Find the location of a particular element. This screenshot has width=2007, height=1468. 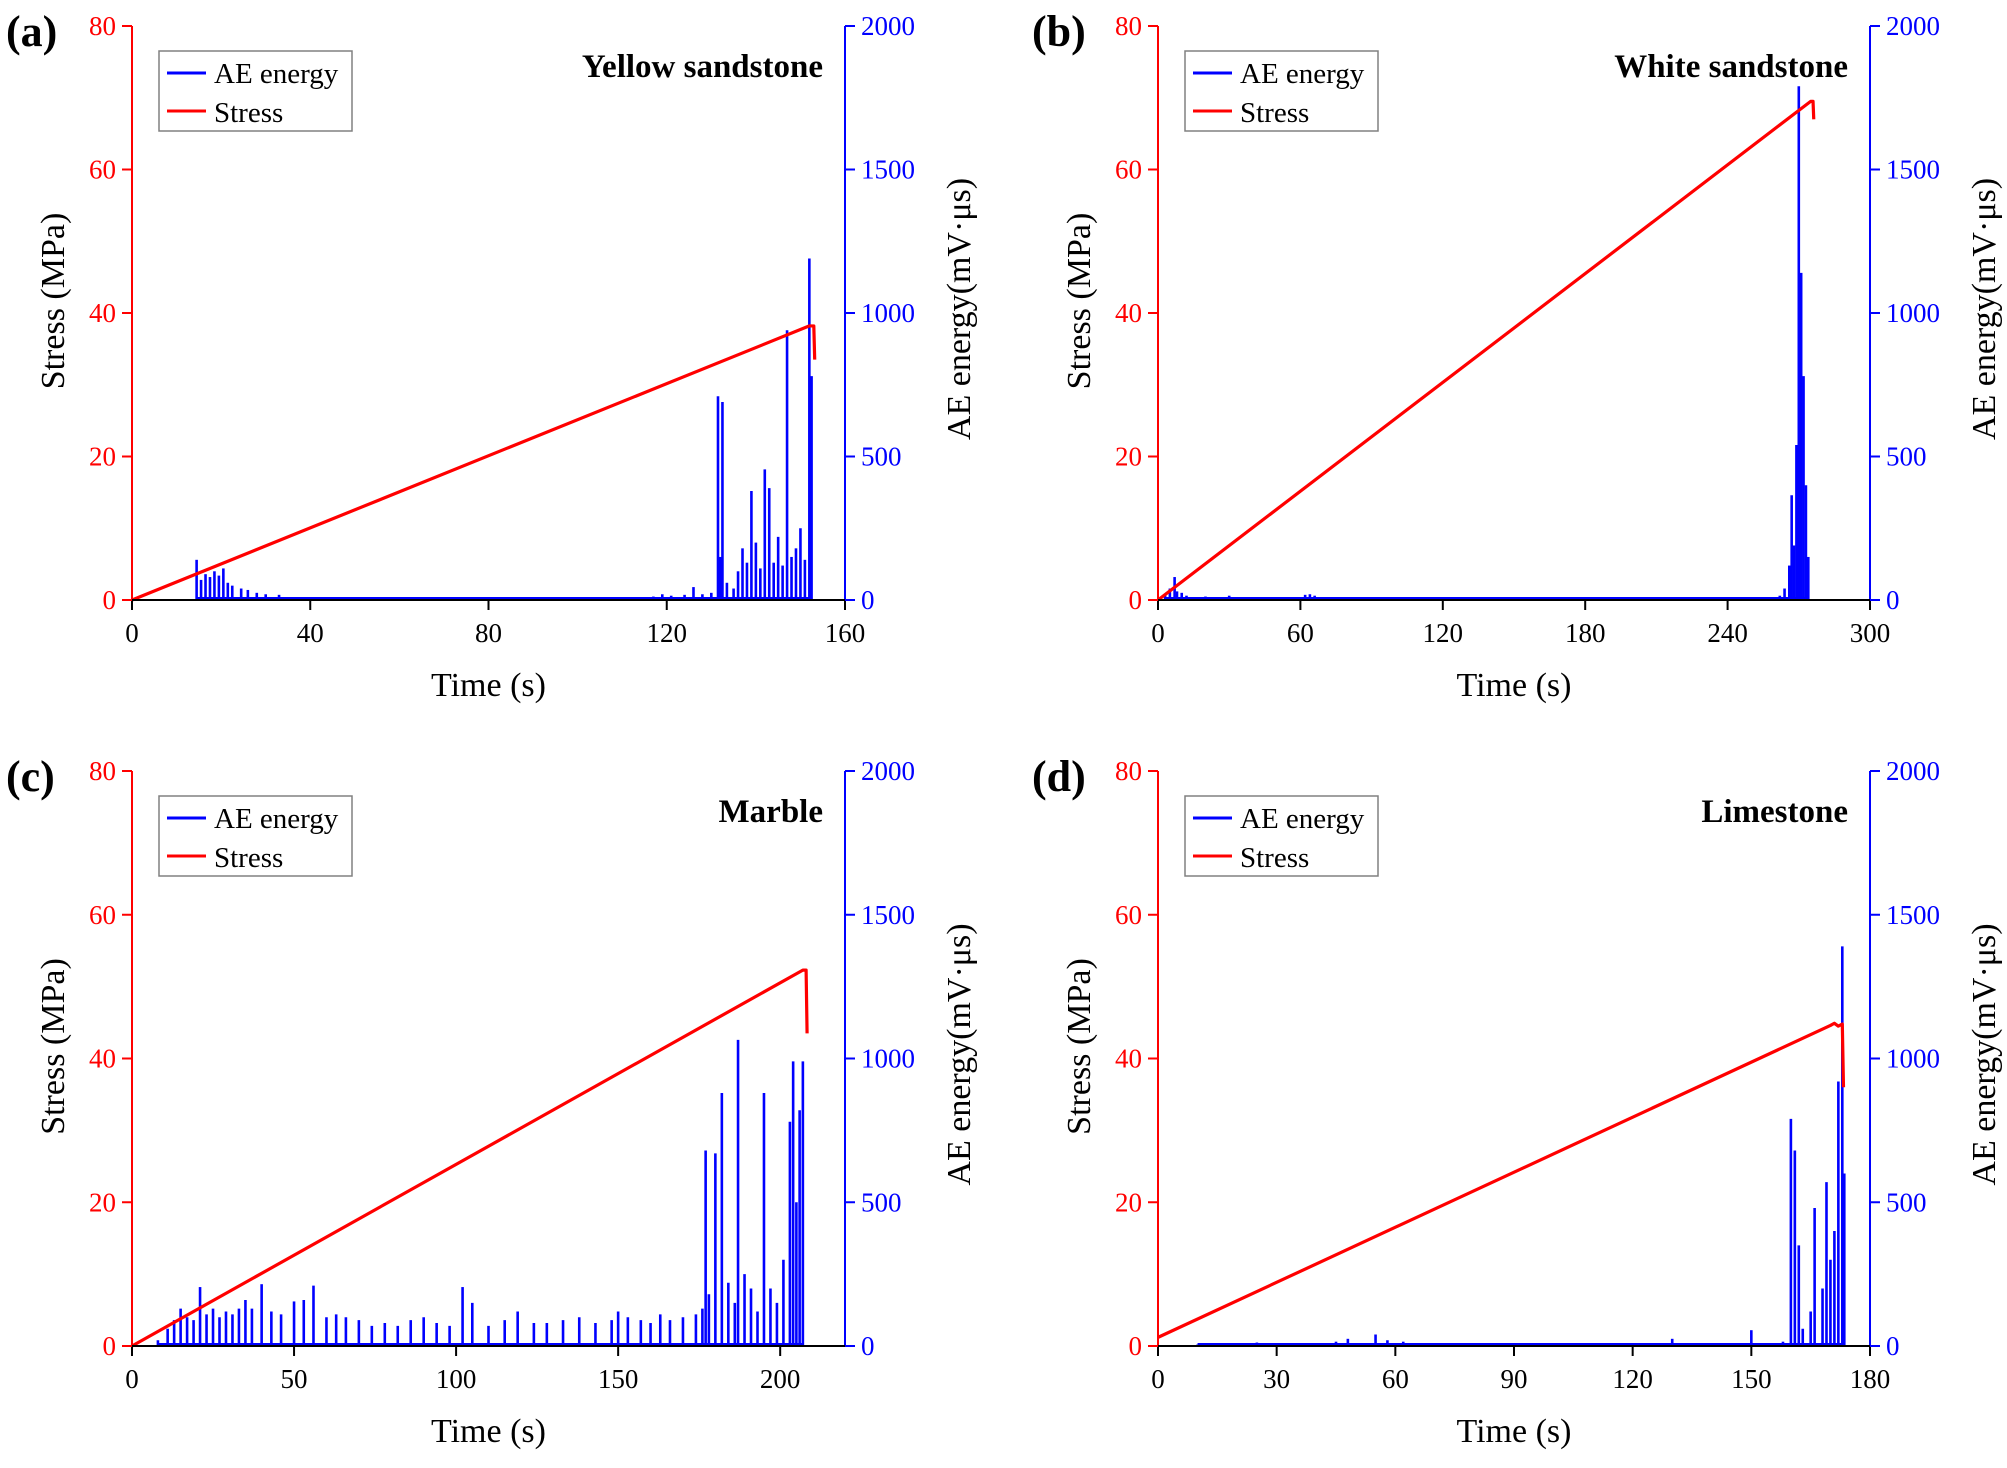

x-tick-label: 50 is located at coordinates (294, 1379).